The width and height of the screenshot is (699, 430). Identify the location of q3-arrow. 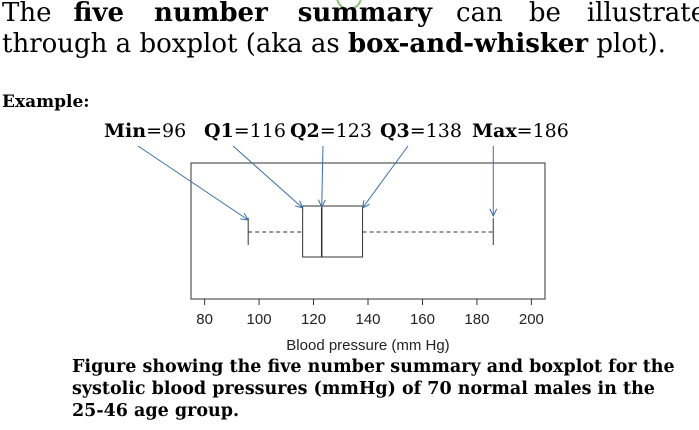
(385, 177).